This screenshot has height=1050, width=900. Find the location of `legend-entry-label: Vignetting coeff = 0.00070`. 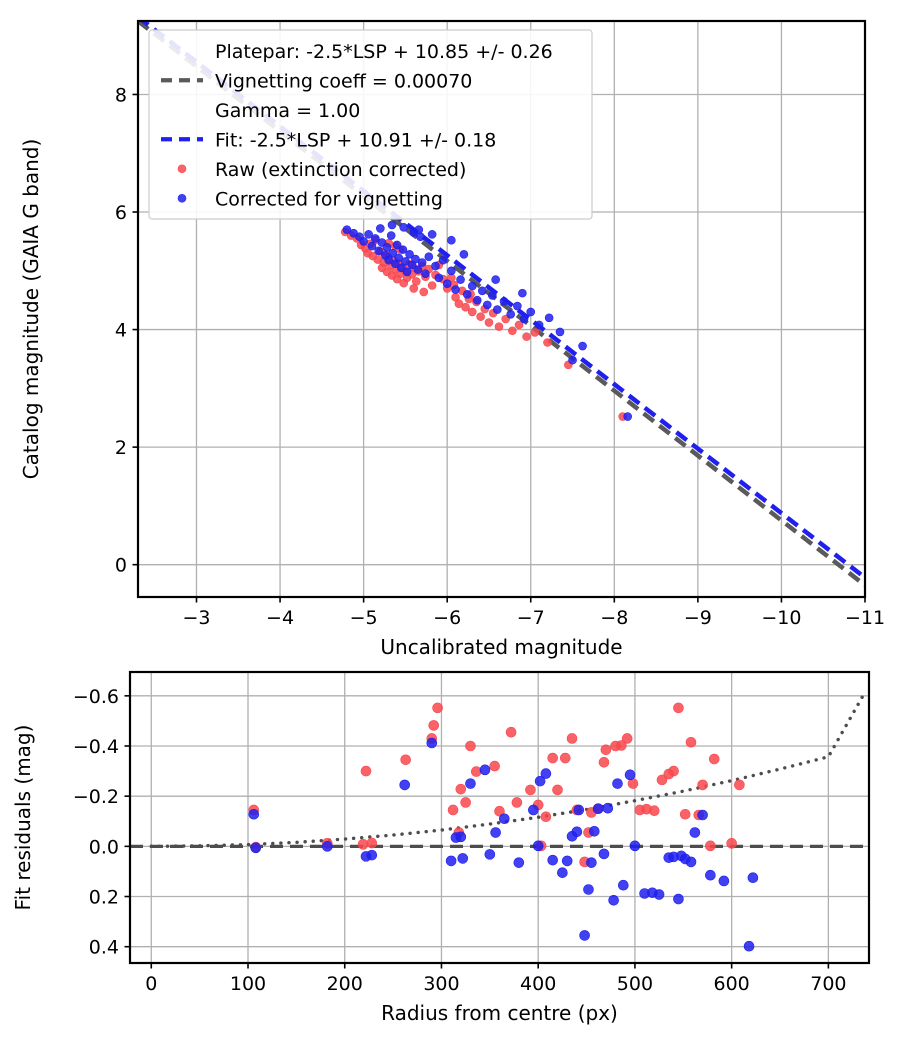

legend-entry-label: Vignetting coeff = 0.00070 is located at coordinates (343, 81).